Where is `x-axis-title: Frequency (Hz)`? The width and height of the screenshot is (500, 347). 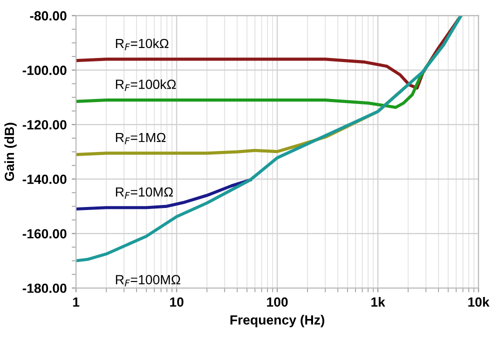 x-axis-title: Frequency (Hz) is located at coordinates (277, 321).